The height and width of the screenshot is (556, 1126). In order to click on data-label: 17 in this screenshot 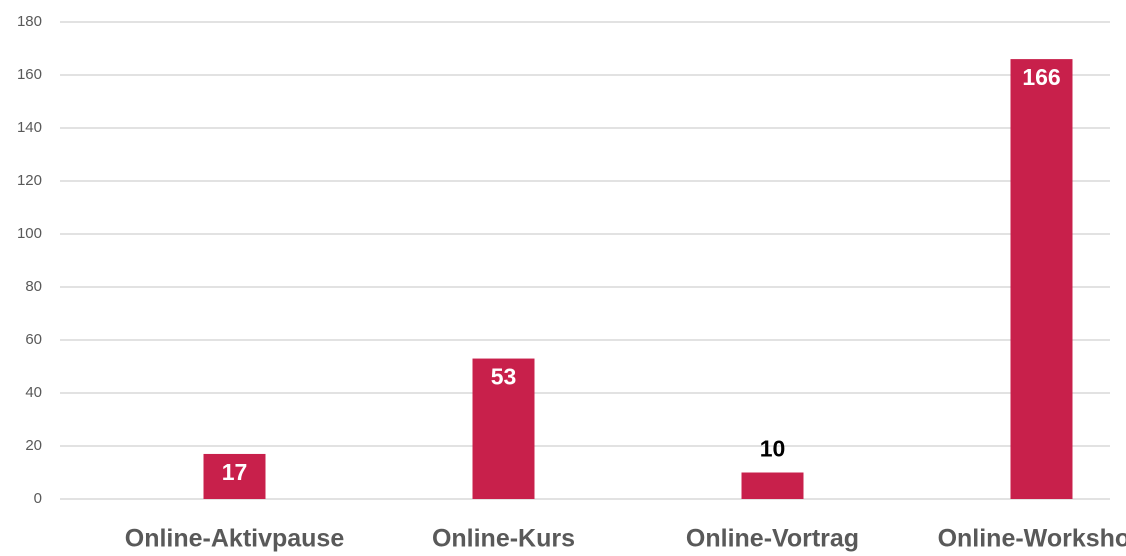, I will do `click(235, 472)`.